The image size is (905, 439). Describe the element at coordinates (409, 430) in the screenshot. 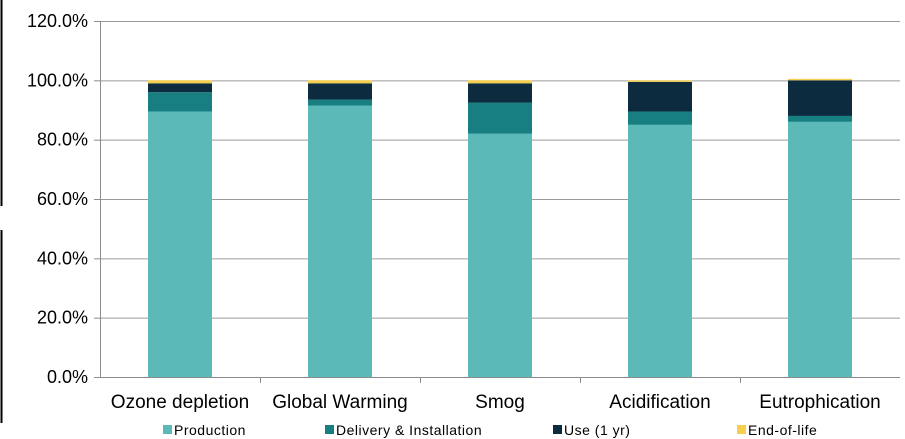

I see `legend-label: Delivery & Installation` at that location.